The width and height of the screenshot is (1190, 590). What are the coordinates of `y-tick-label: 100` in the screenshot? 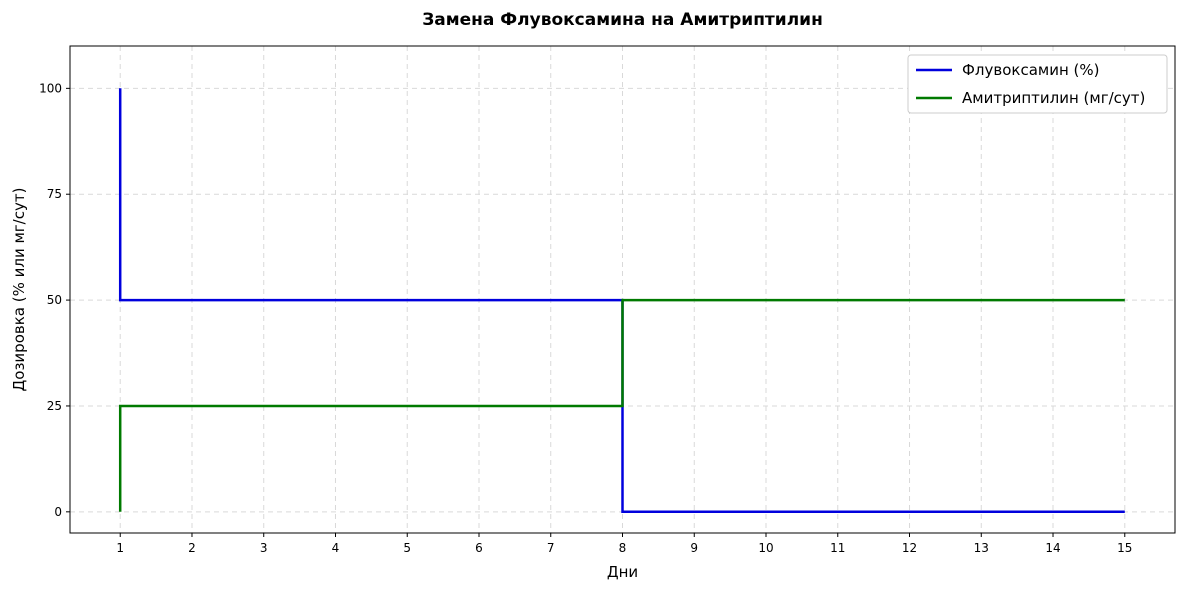 It's located at (50, 88).